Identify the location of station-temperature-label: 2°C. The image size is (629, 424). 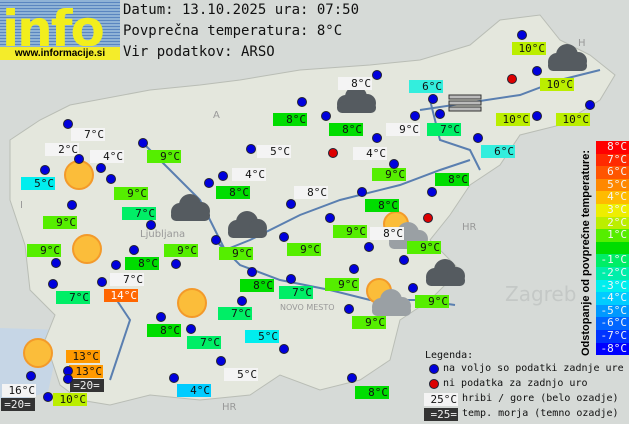
(62, 149).